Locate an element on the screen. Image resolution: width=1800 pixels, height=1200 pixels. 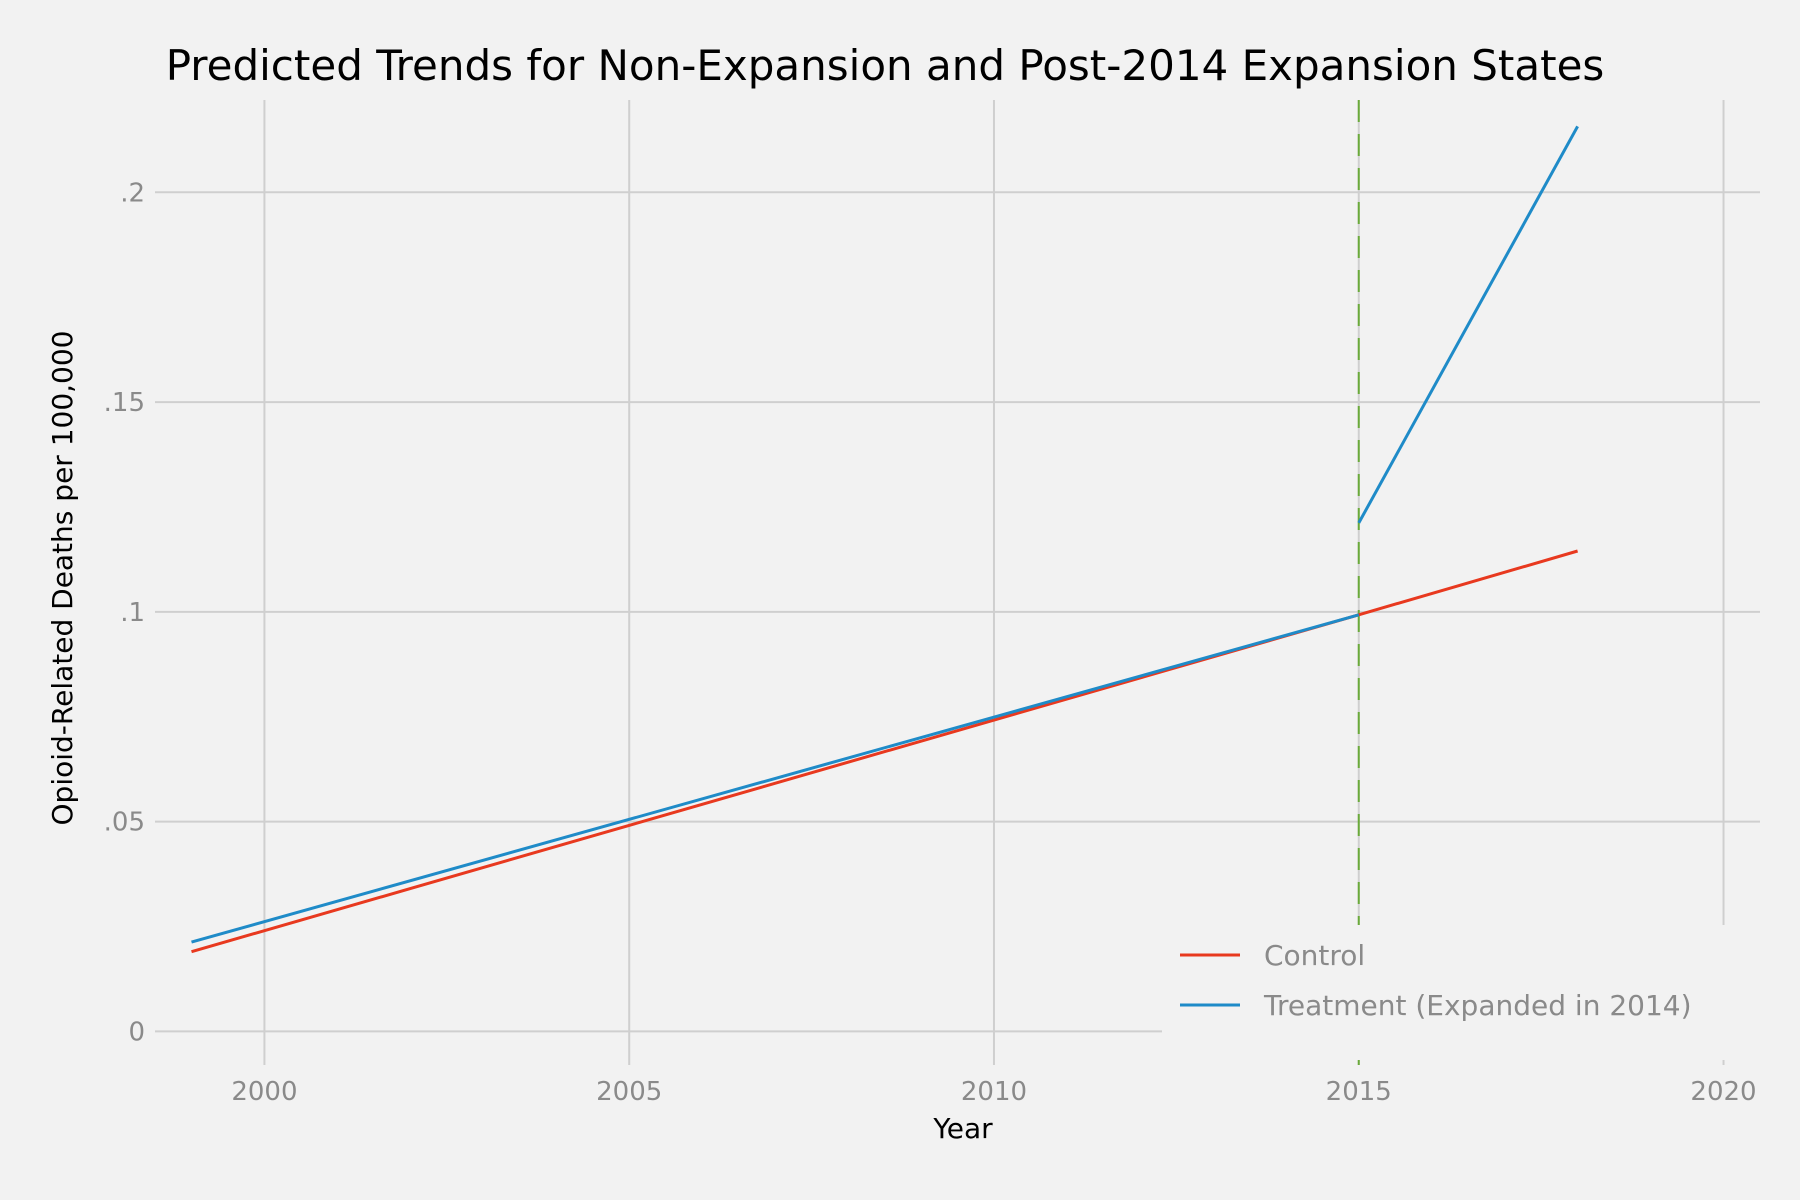
legend-background is located at coordinates (1461, 992).